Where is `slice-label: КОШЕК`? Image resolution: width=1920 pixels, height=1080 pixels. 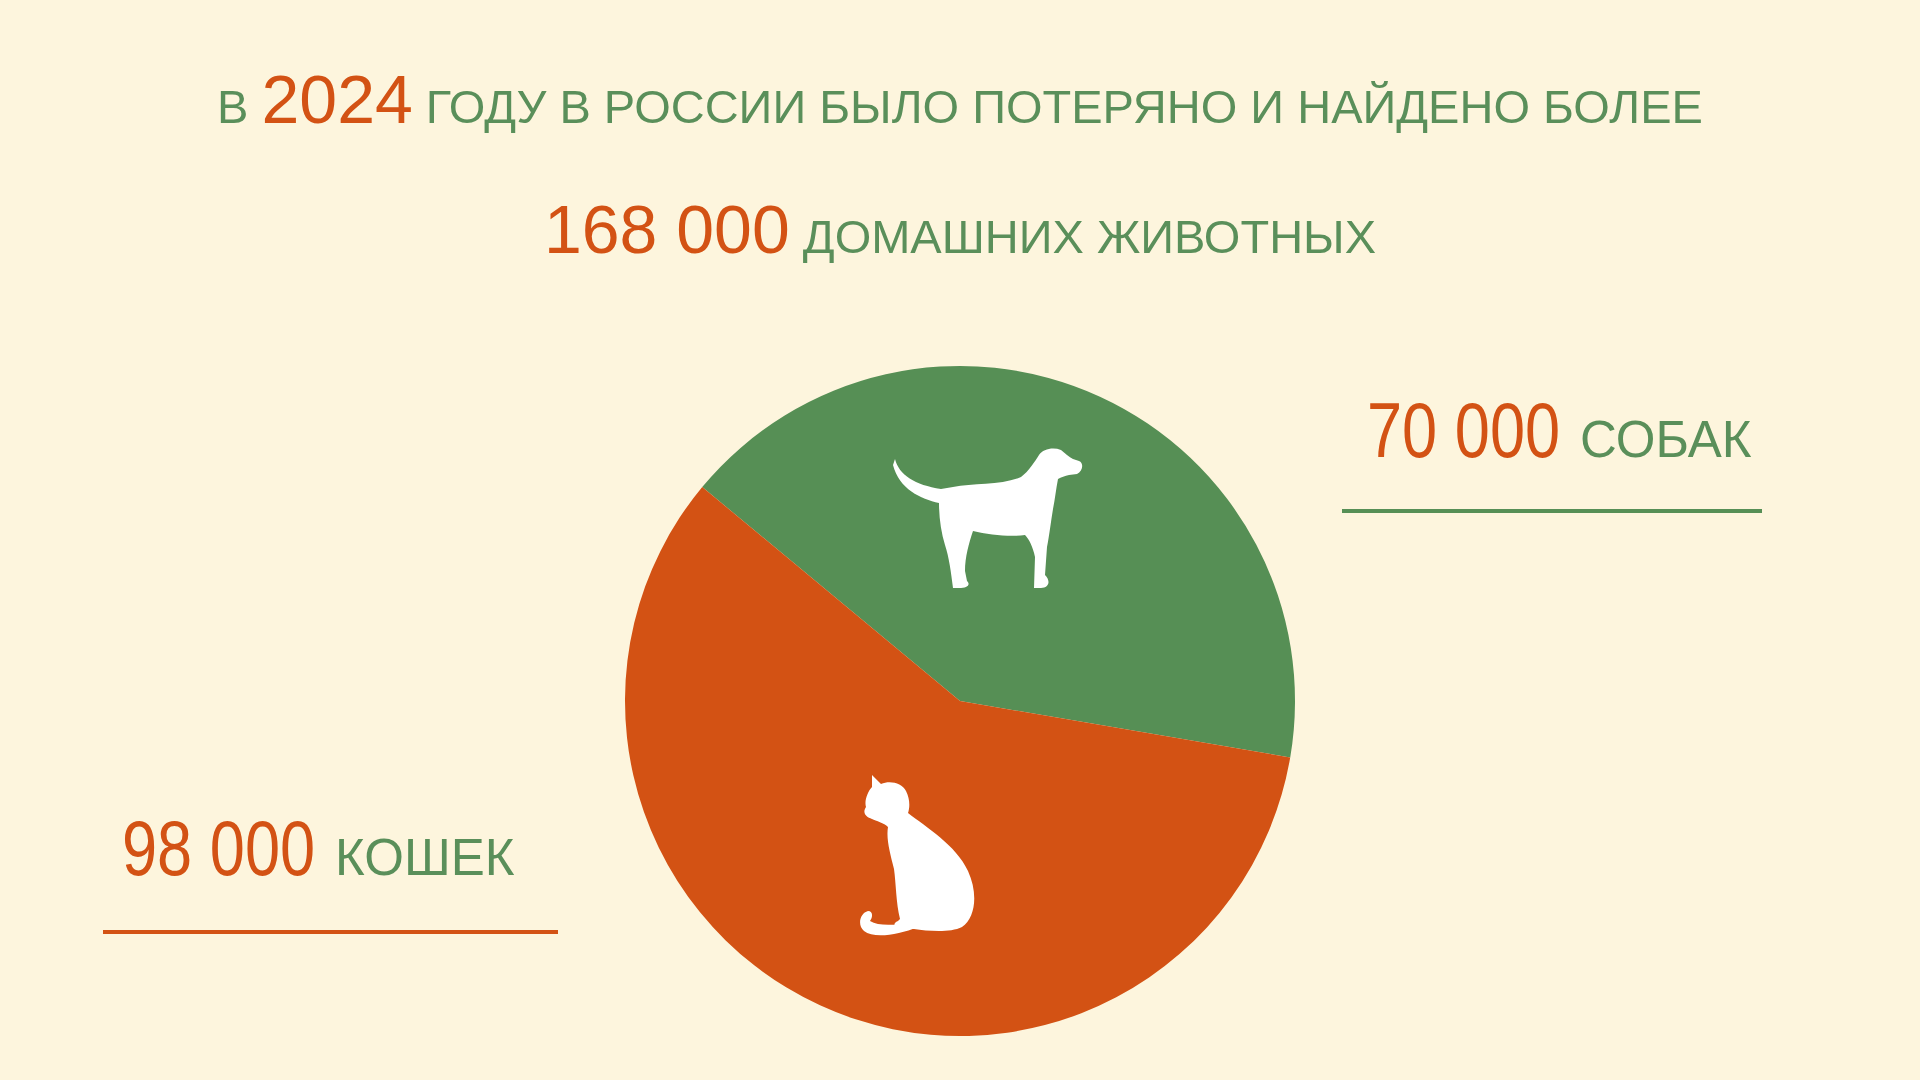
slice-label: КОШЕК is located at coordinates (425, 857).